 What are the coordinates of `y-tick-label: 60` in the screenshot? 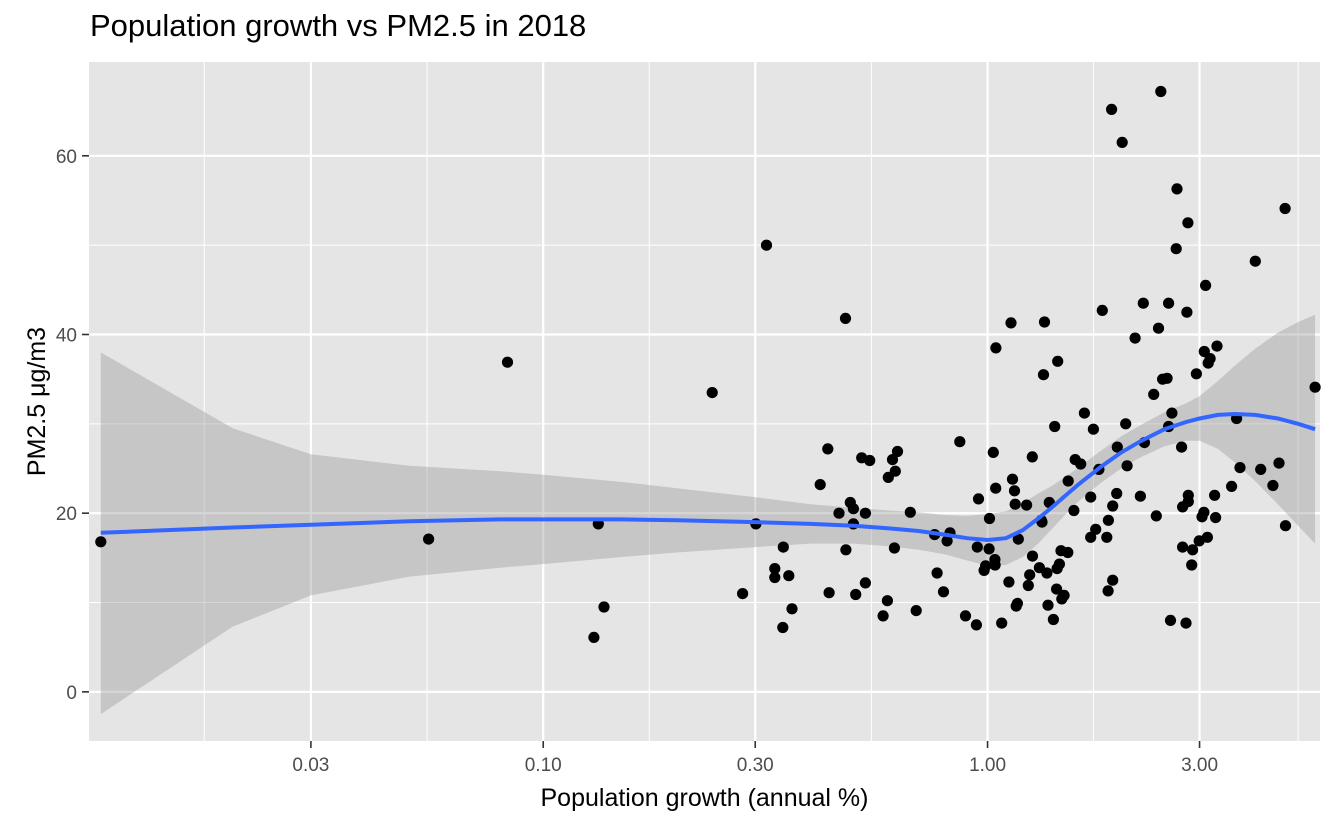 It's located at (66, 157).